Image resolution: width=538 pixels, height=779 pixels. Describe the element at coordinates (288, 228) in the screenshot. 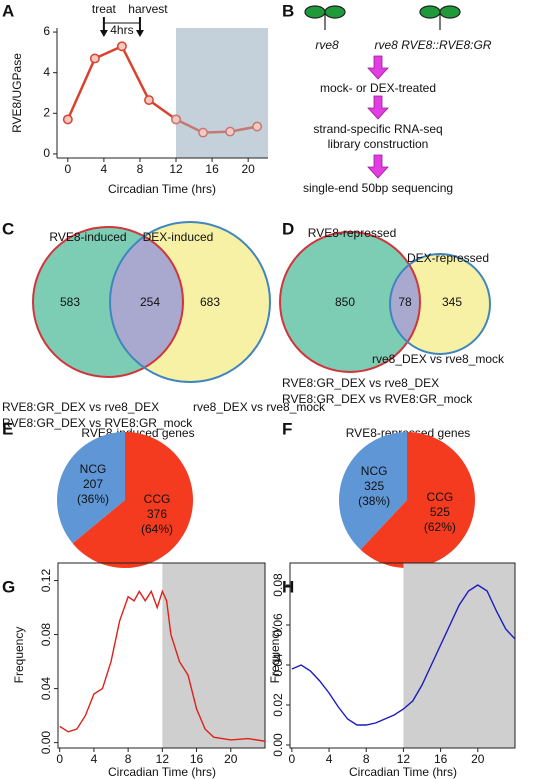

I see `panel-label: D` at that location.